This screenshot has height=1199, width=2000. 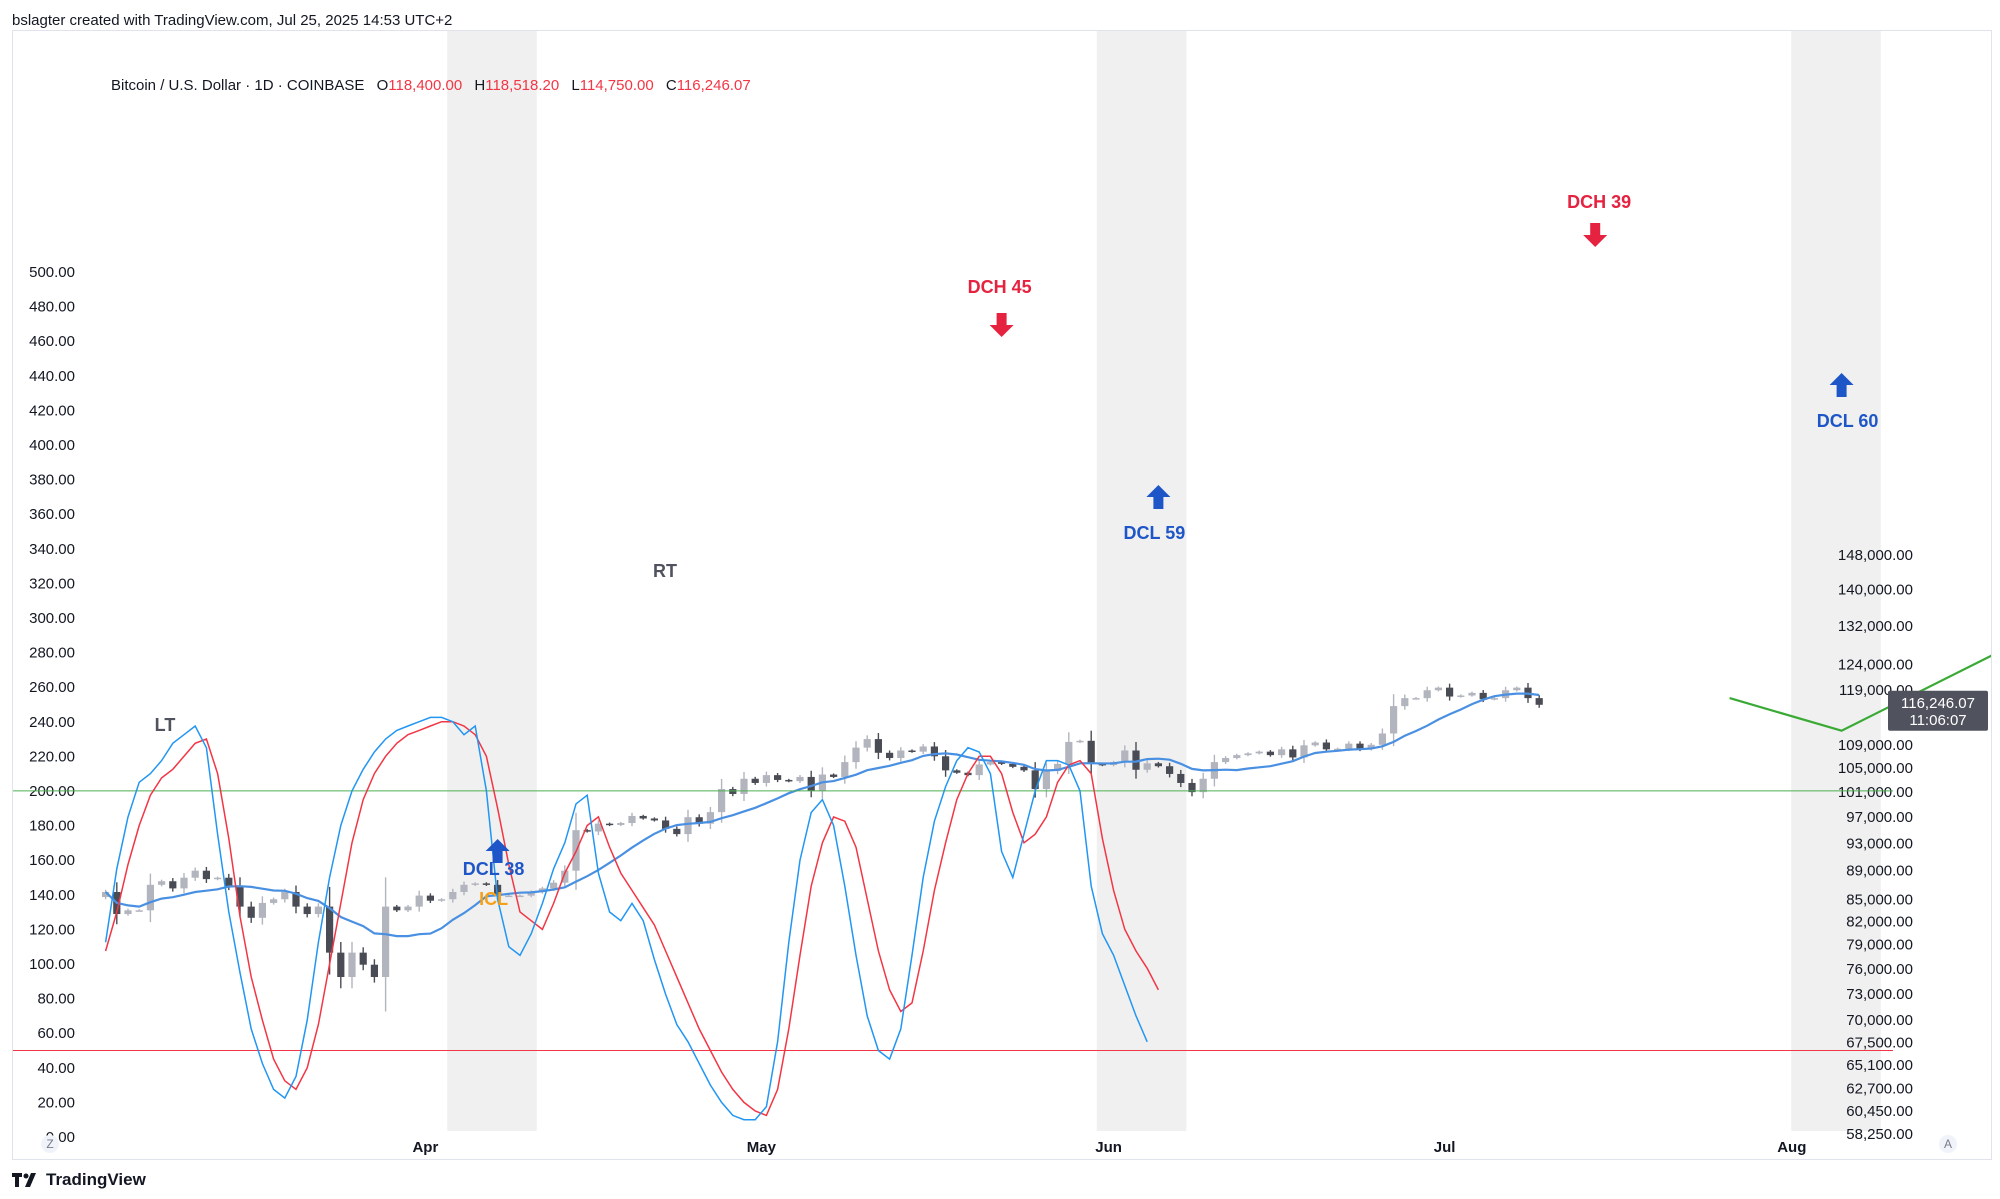 What do you see at coordinates (1879, 994) in the screenshot?
I see `right-axis-label: 73,000.00` at bounding box center [1879, 994].